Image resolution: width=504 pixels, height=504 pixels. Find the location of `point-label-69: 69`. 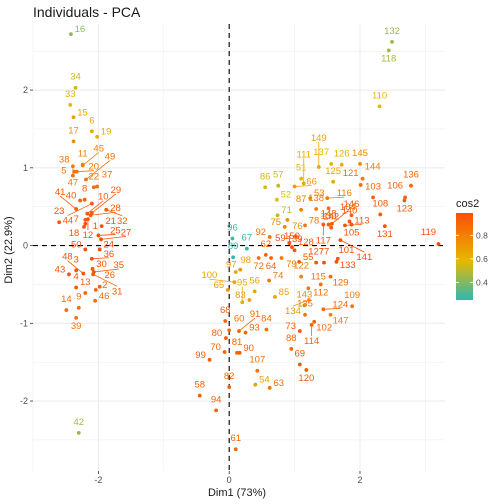

point-label-69: 69 is located at coordinates (300, 353).